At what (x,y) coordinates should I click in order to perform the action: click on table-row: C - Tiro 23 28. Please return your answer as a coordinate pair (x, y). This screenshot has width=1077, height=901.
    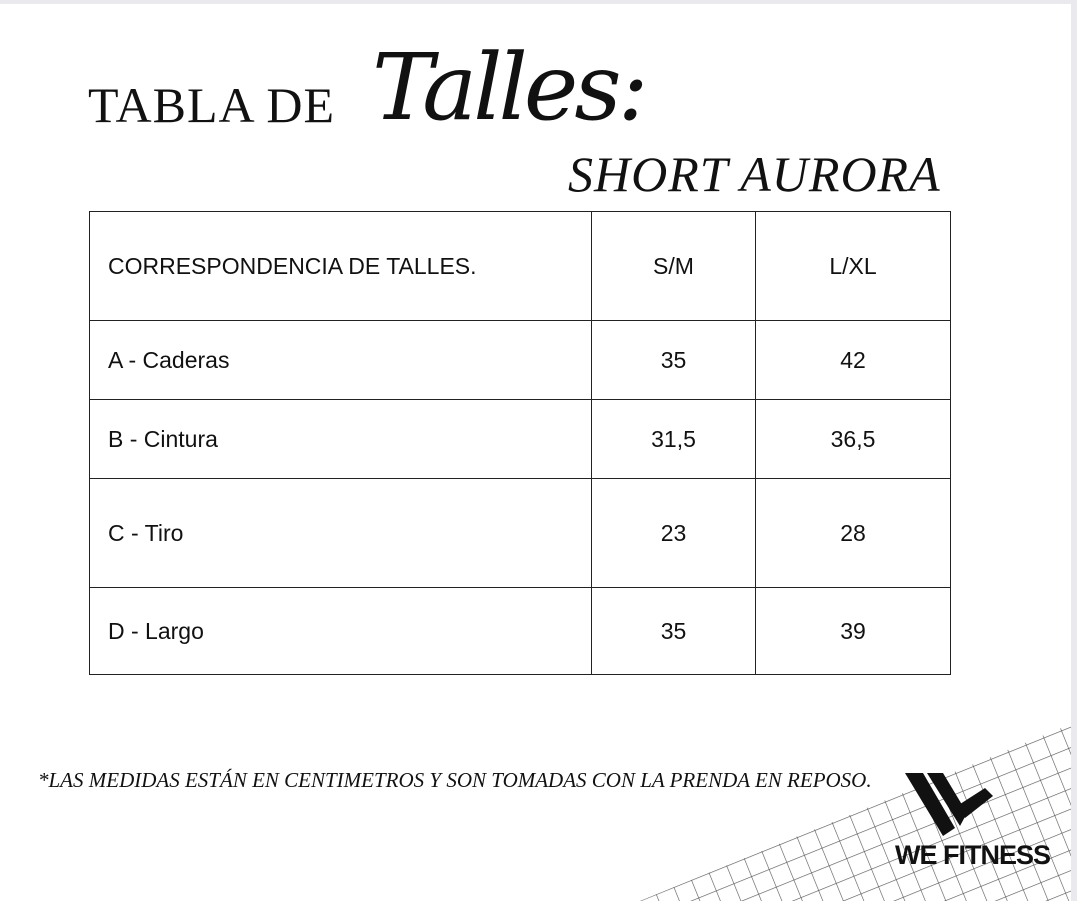
    Looking at the image, I should click on (520, 533).